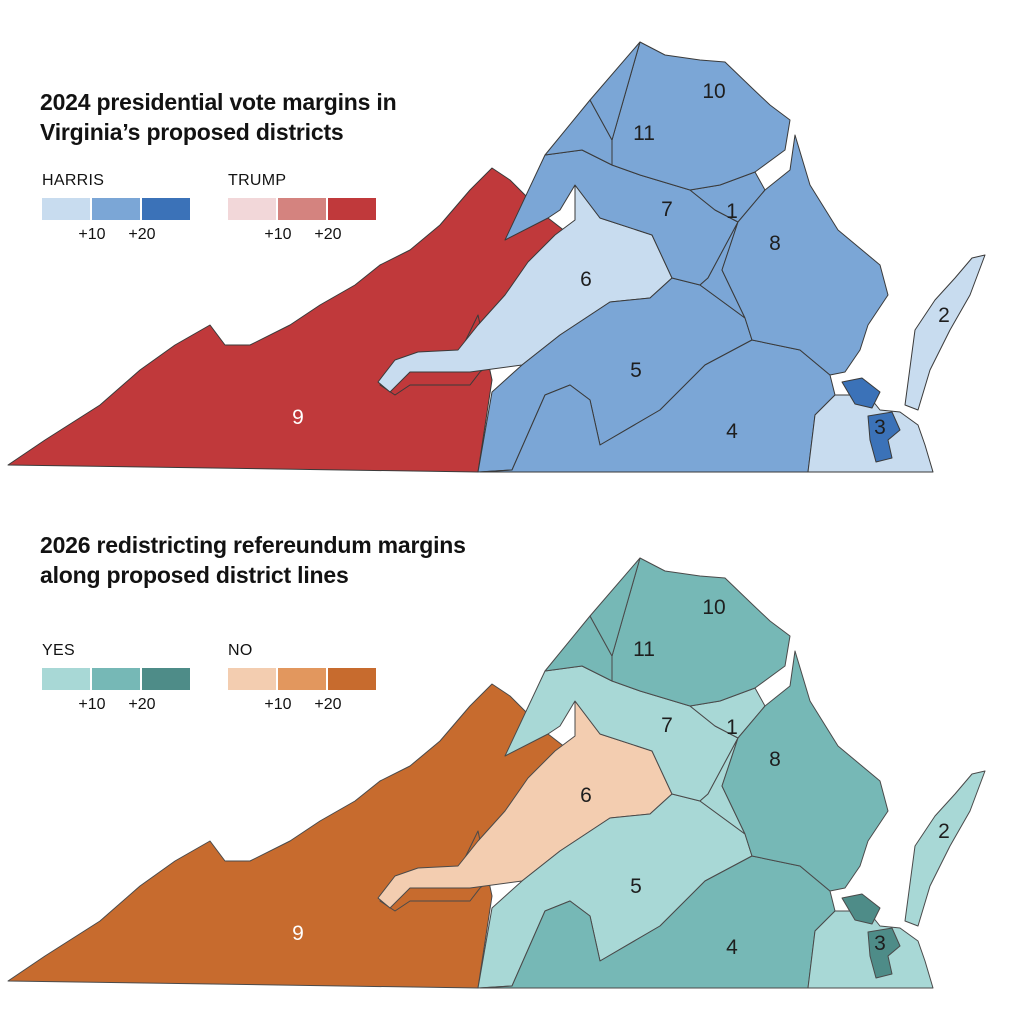  Describe the element at coordinates (253, 545) in the screenshot. I see `title-line-1: 2026 redistricting refereundum margins` at that location.